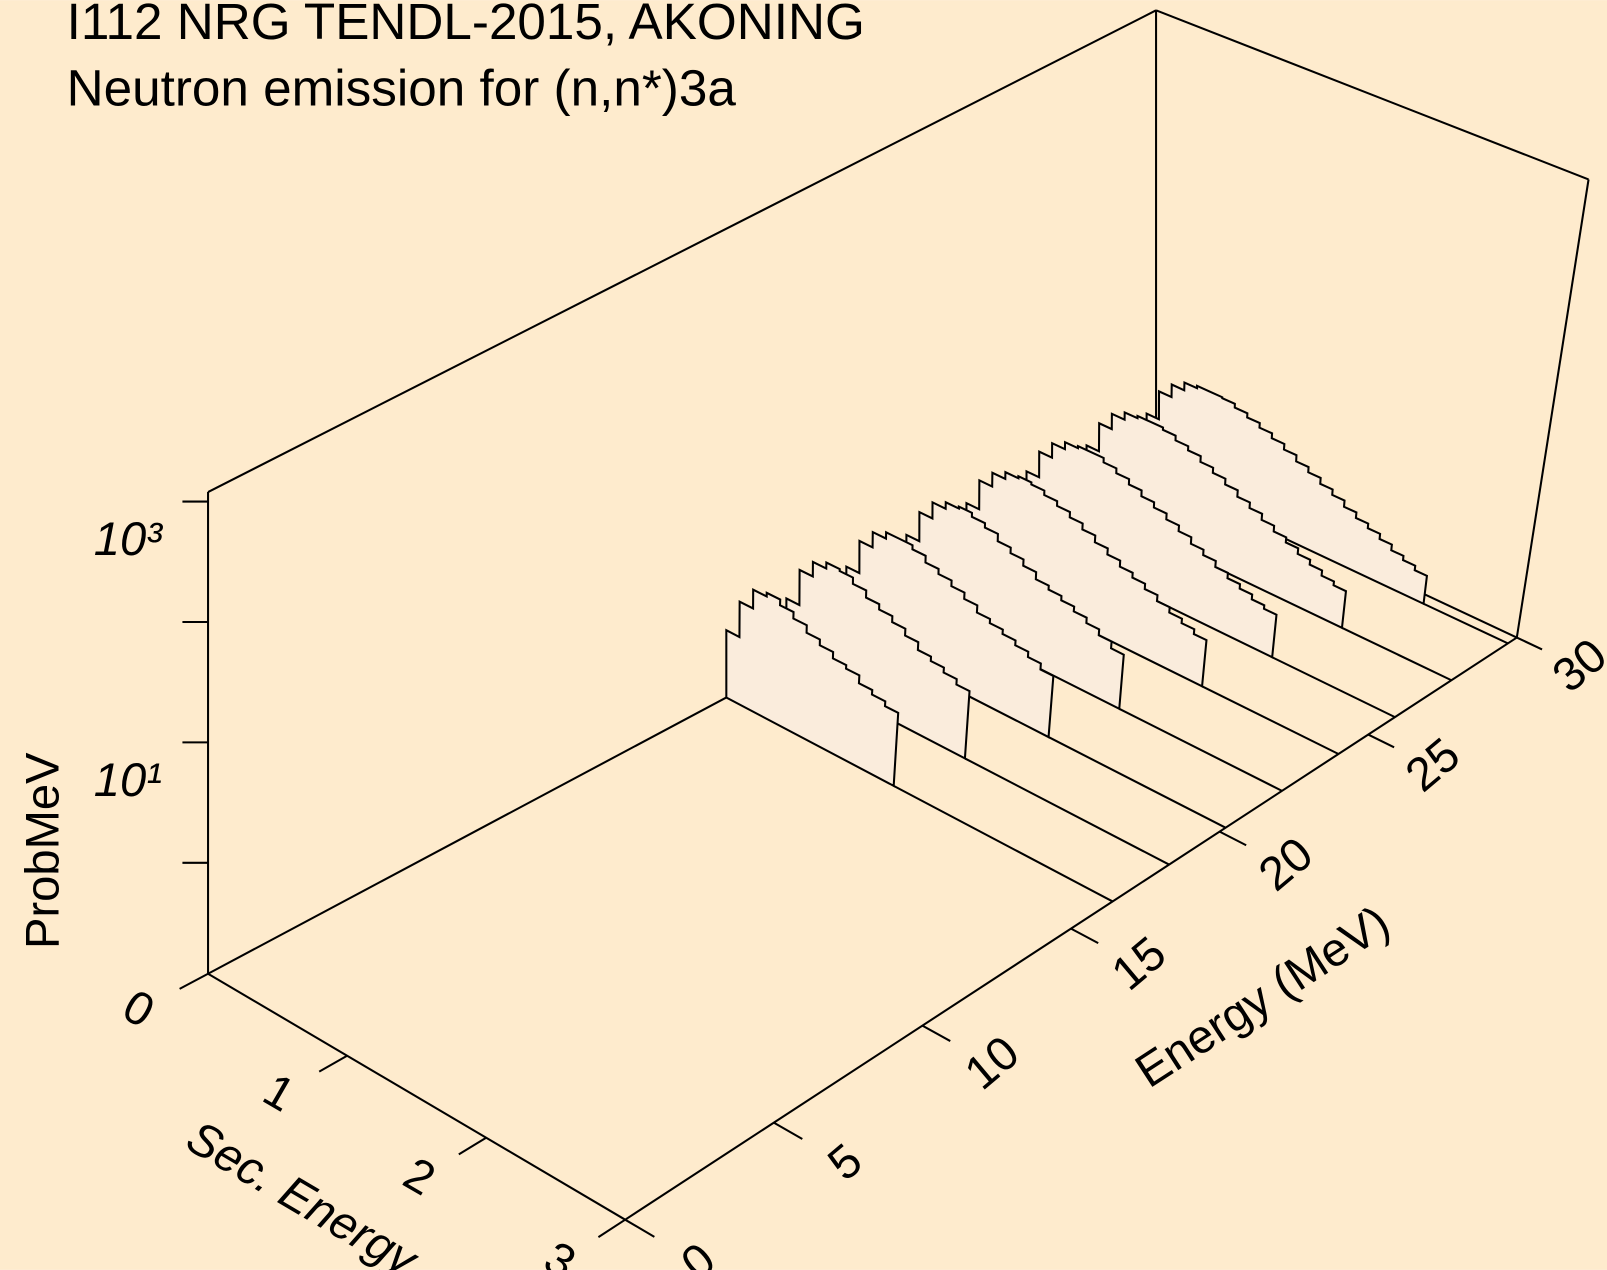 The image size is (1607, 1270). What do you see at coordinates (416, 1096) in the screenshot?
I see `axis-line` at bounding box center [416, 1096].